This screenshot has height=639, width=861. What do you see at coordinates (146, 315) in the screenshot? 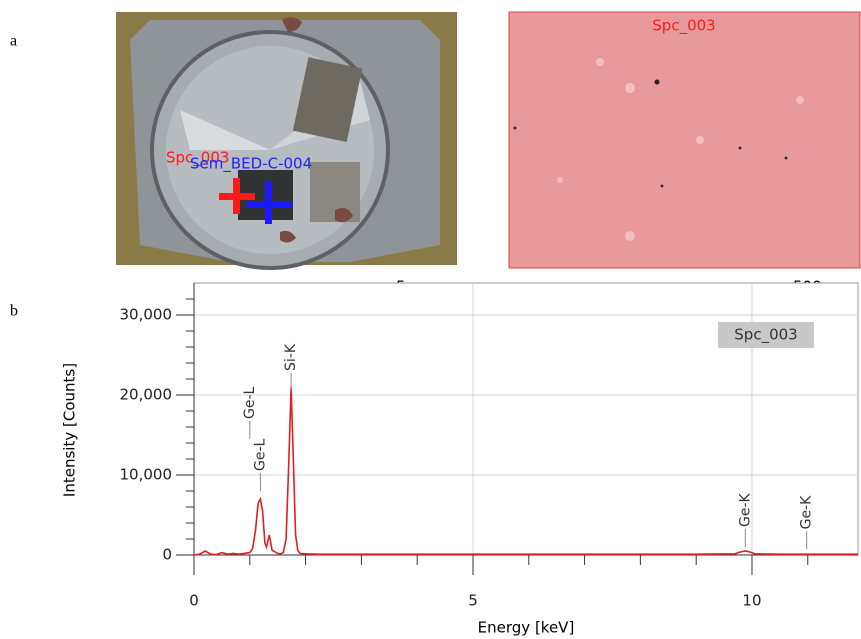
I see `y-tick-label: 30,000` at bounding box center [146, 315].